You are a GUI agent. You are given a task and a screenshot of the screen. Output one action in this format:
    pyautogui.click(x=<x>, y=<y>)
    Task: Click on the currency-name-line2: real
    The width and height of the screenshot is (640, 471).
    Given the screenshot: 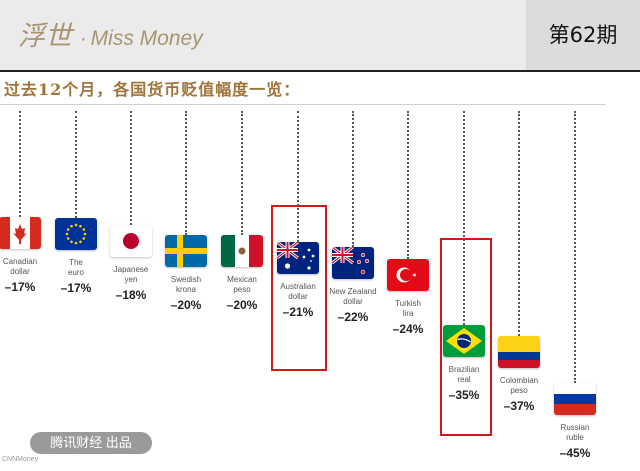 What is the action you would take?
    pyautogui.click(x=464, y=379)
    